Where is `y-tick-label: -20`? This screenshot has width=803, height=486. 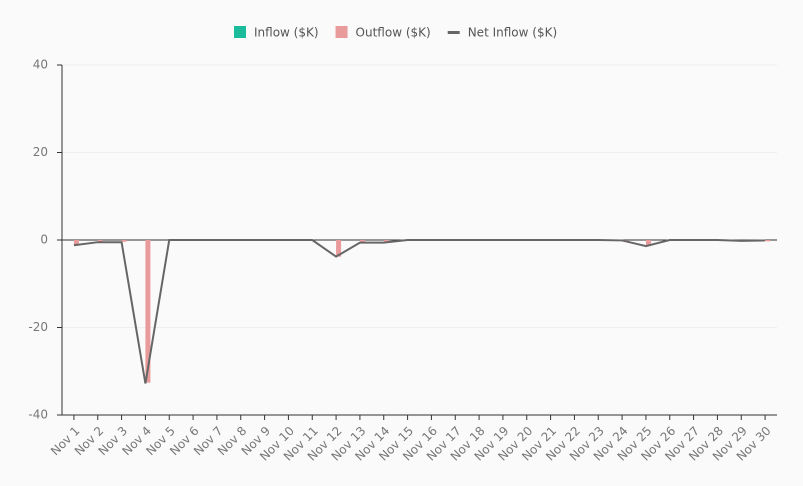 y-tick-label: -20 is located at coordinates (38, 327).